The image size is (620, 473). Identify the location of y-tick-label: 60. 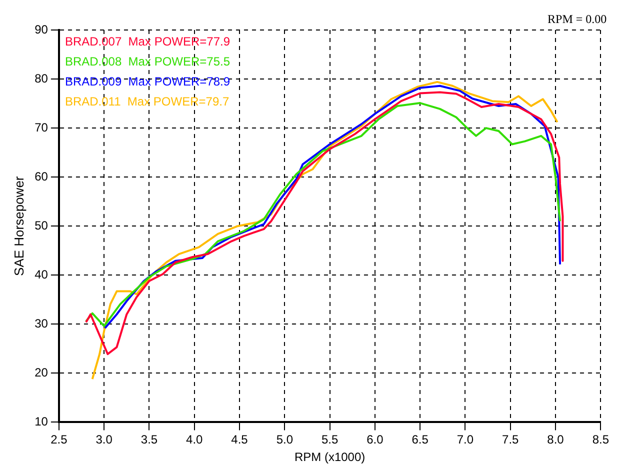
(41, 176).